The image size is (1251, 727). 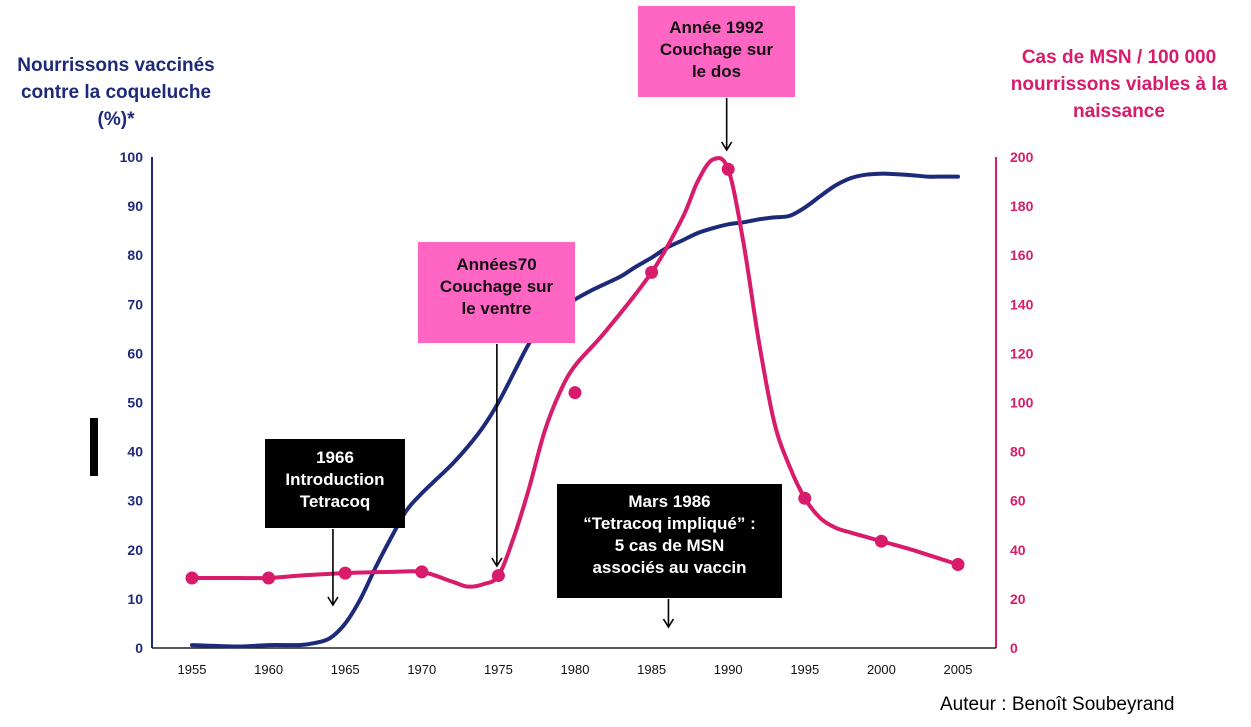 What do you see at coordinates (498, 669) in the screenshot?
I see `x-tick-label: 1975` at bounding box center [498, 669].